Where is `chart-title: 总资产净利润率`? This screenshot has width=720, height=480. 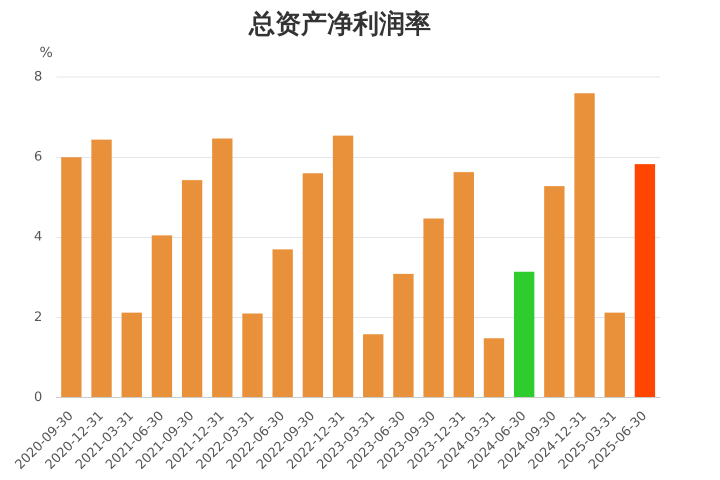 chart-title: 总资产净利润率 is located at coordinates (339, 24).